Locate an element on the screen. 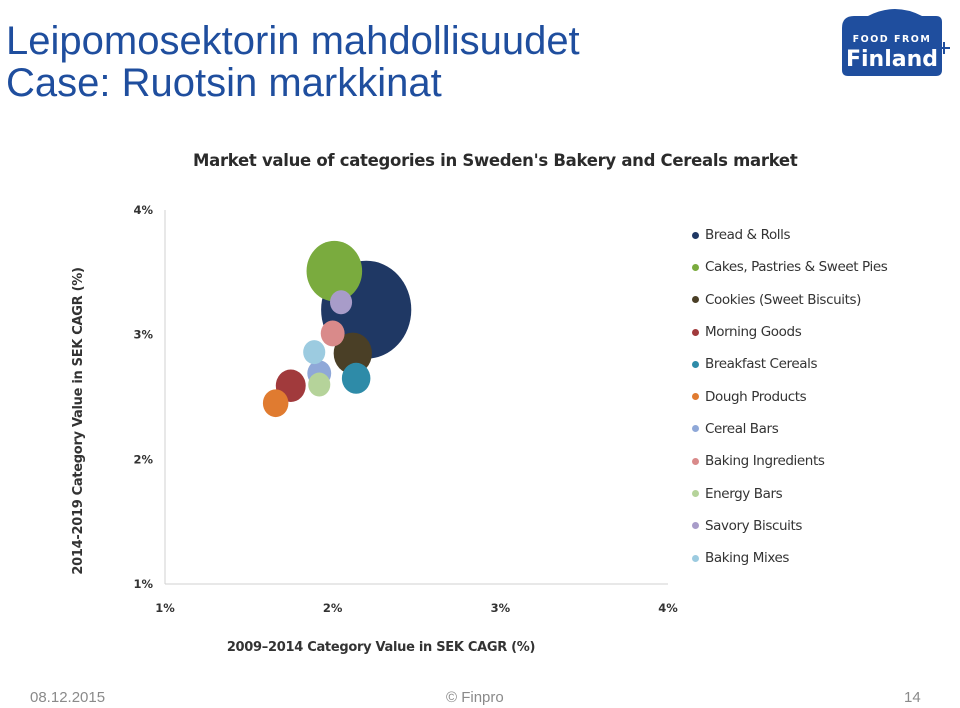  bubble-breakfast-cereals is located at coordinates (356, 378).